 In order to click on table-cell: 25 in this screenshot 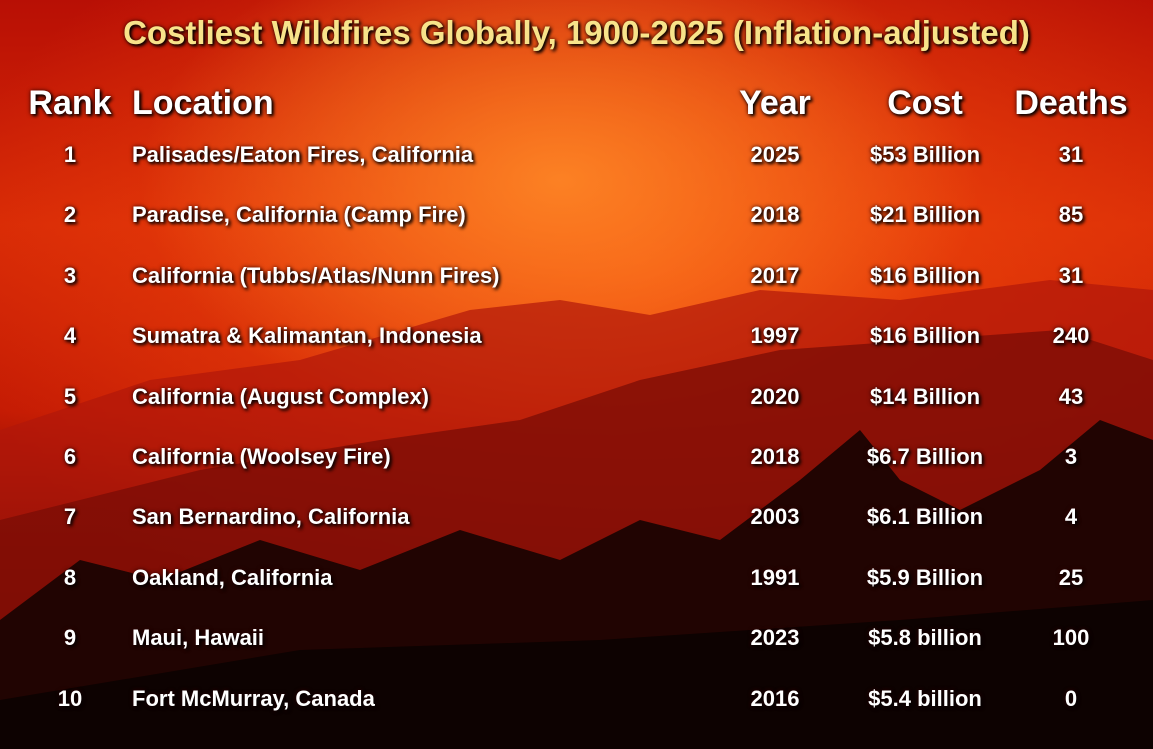, I will do `click(1071, 577)`.